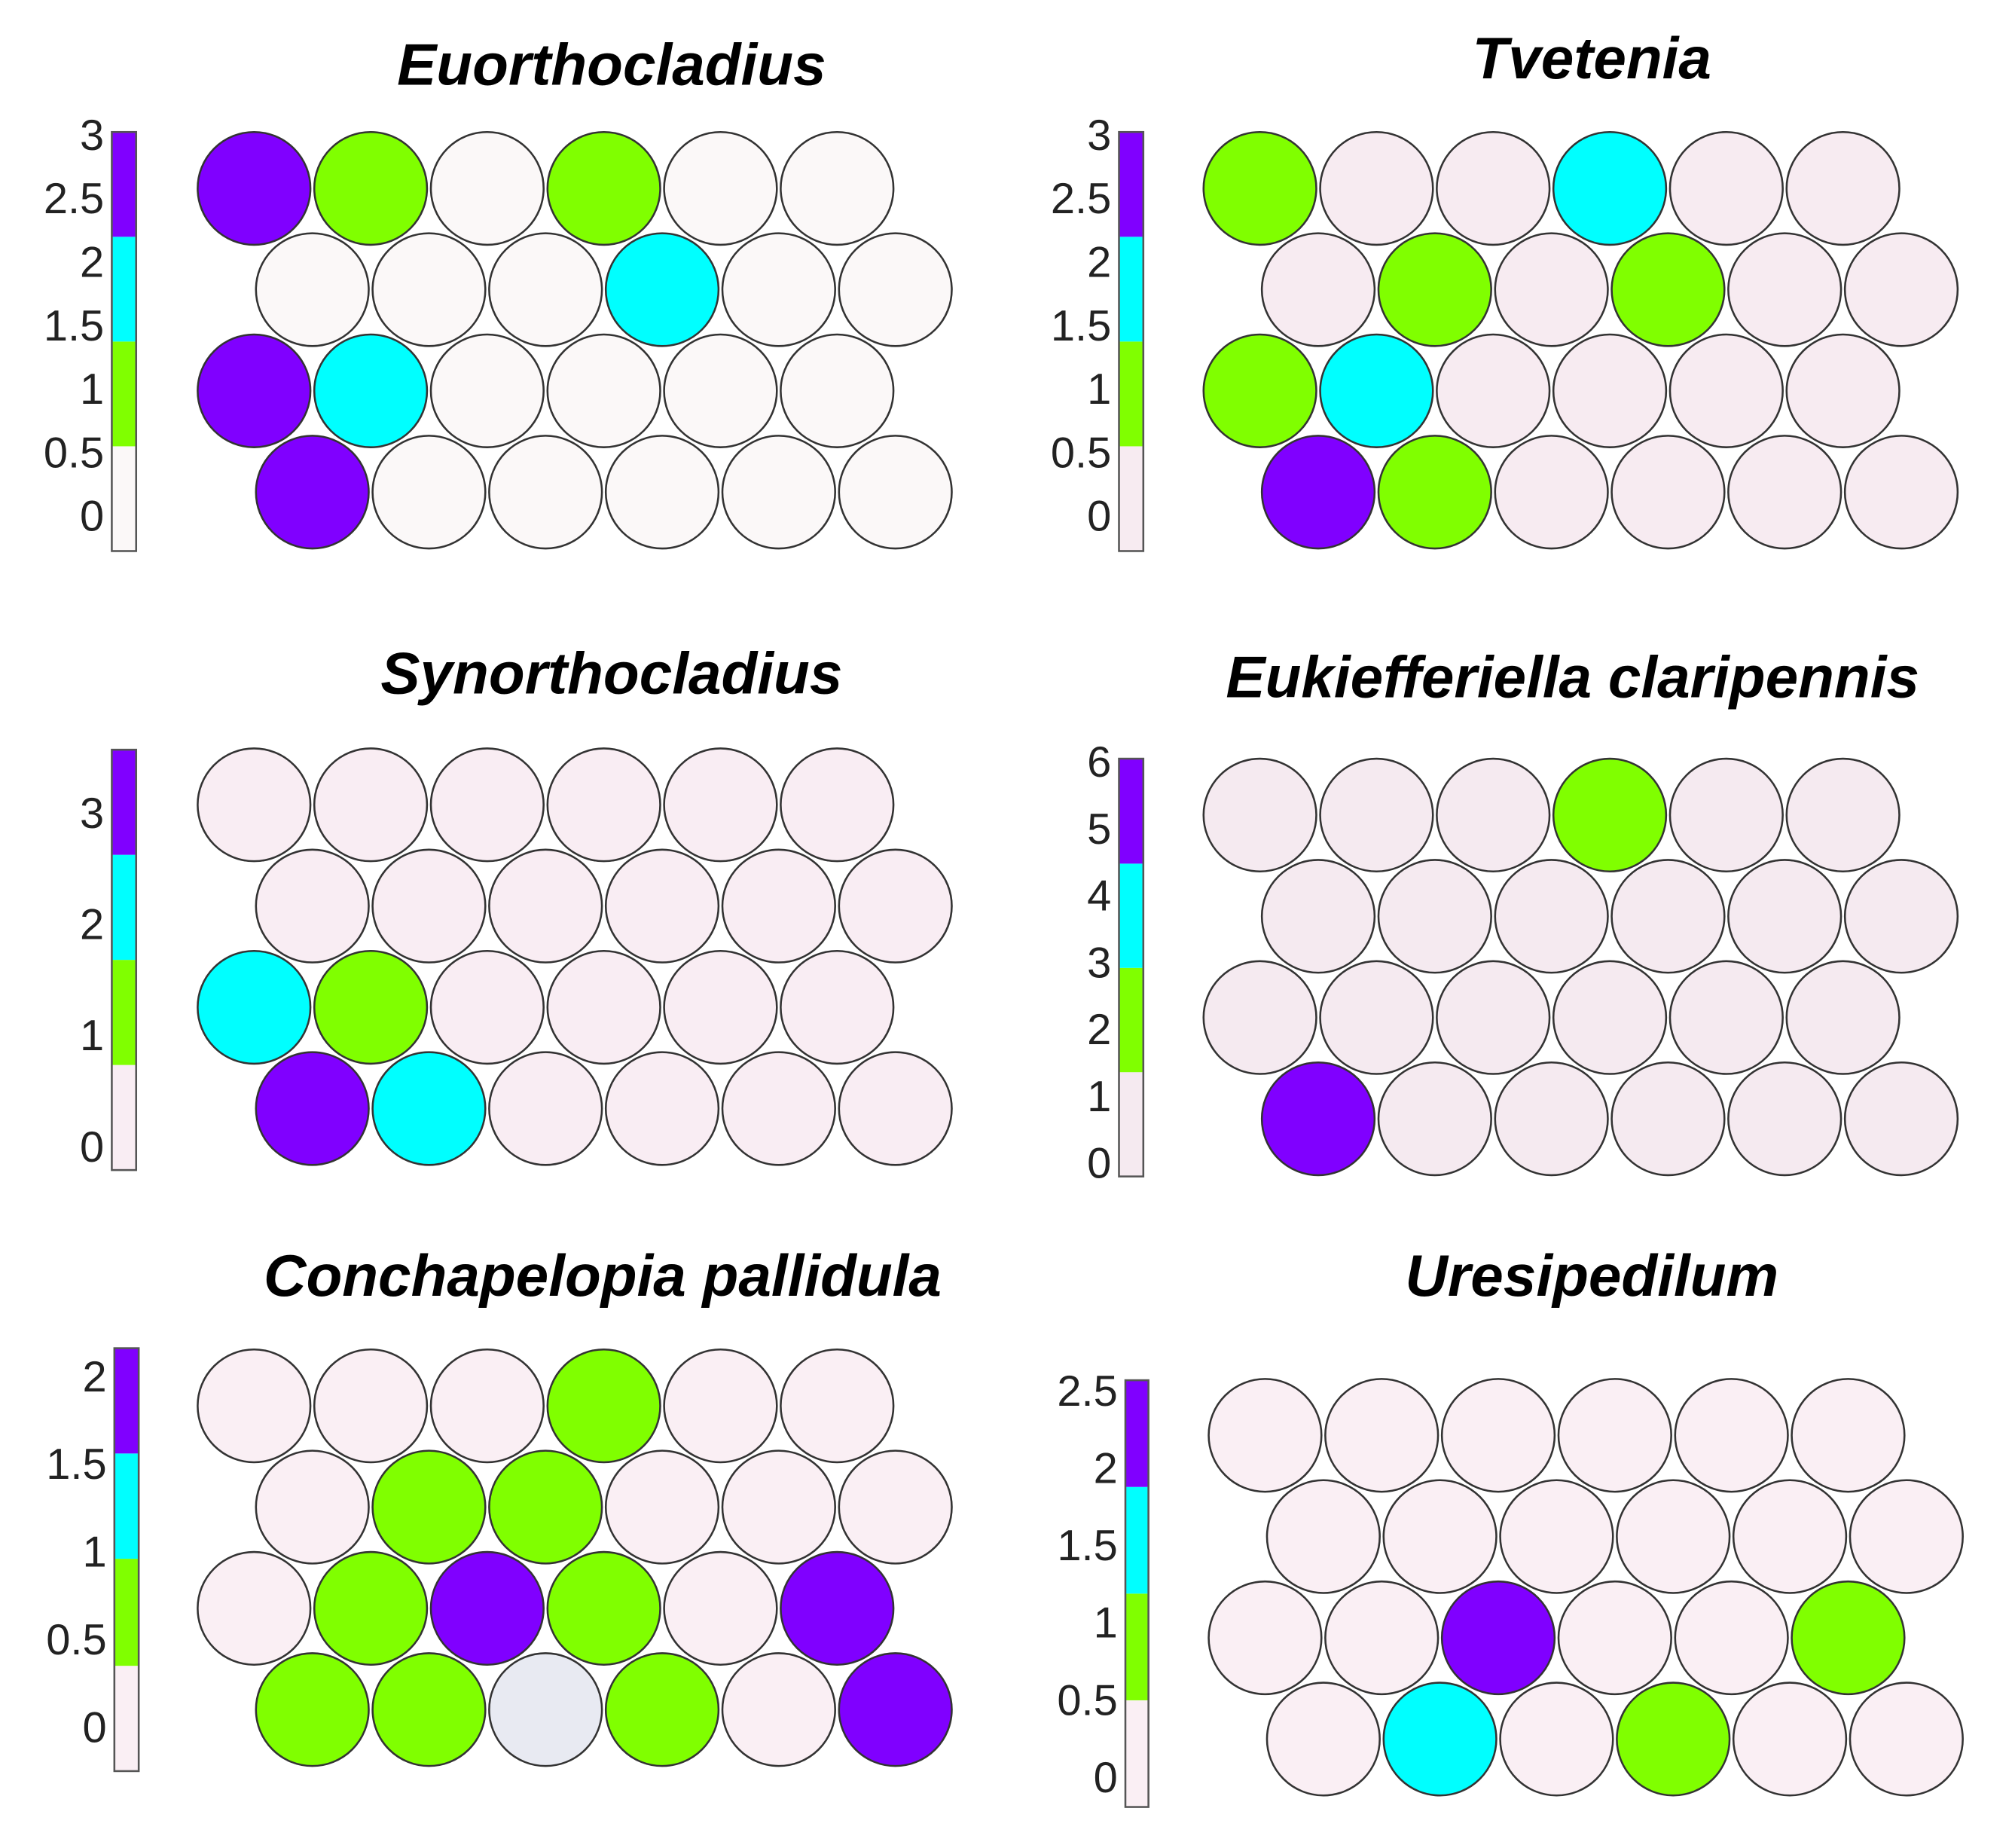  I want to click on colorbar-tick-label: 6, so click(1099, 762).